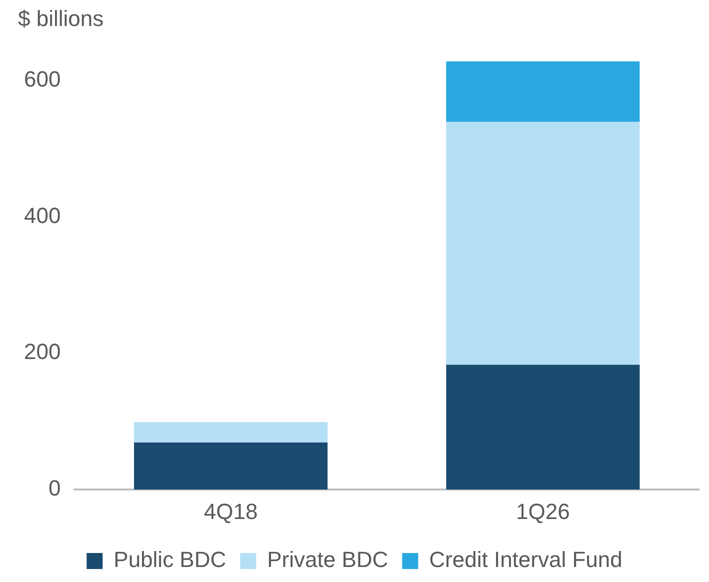 The height and width of the screenshot is (582, 709). Describe the element at coordinates (42, 215) in the screenshot. I see `y-tick-label: 400` at that location.